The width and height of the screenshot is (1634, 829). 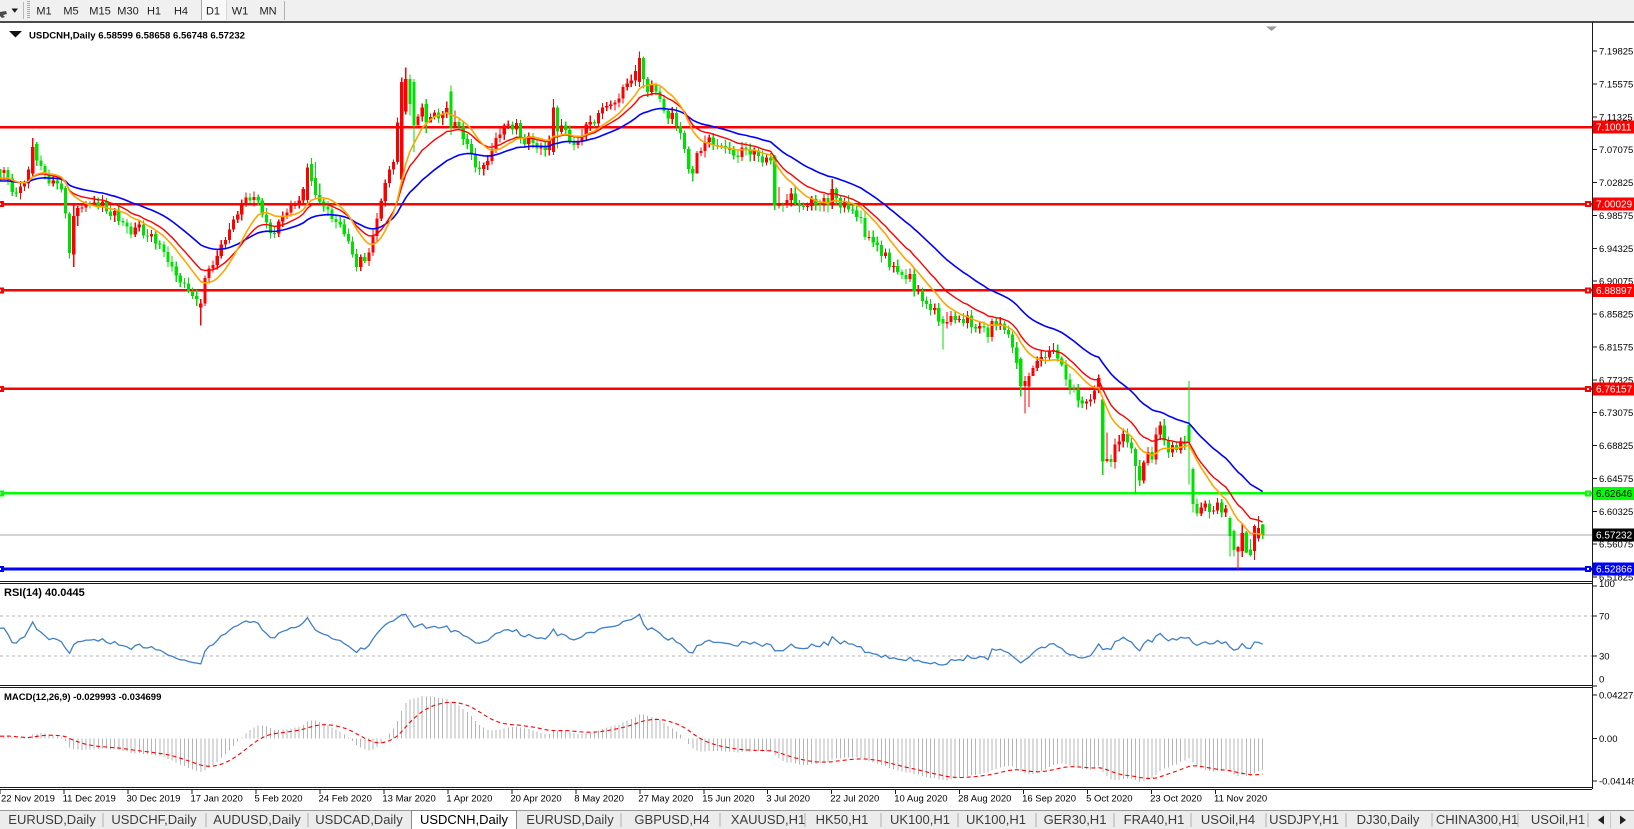 I want to click on svg-text: H4, so click(x=181, y=12).